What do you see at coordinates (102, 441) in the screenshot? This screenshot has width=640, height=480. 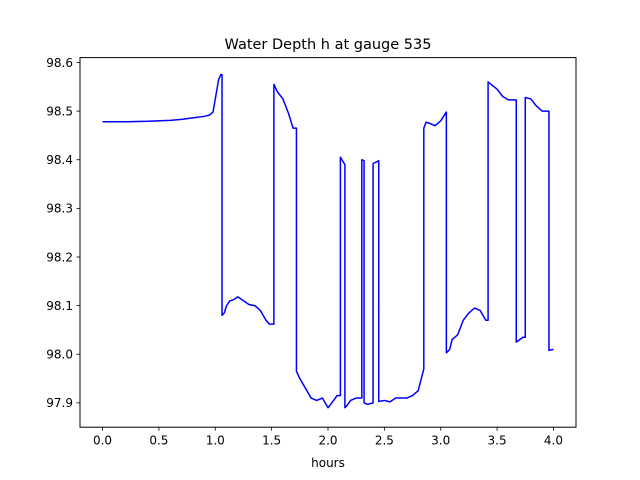 I see `x-tick-label: 0.0` at bounding box center [102, 441].